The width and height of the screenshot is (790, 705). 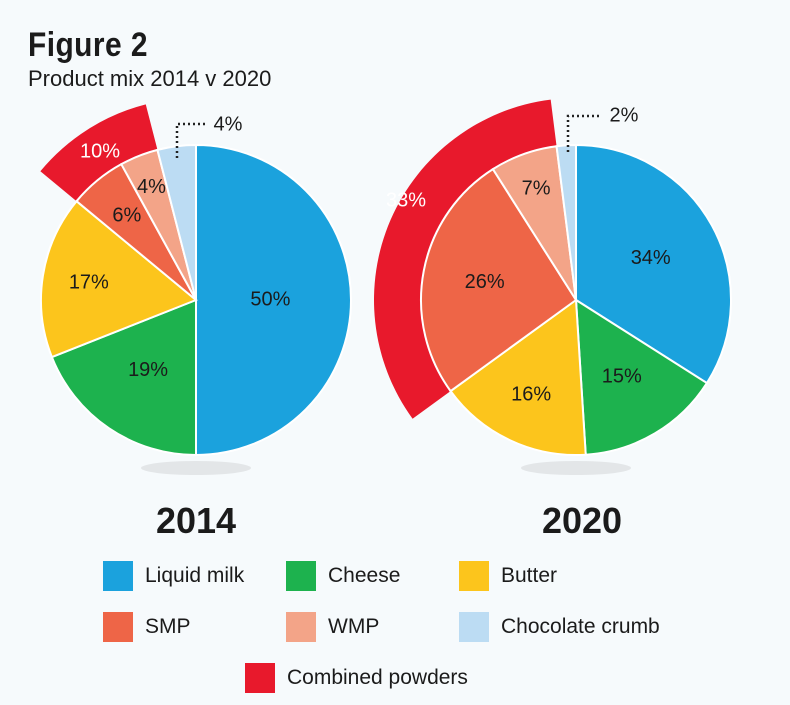 What do you see at coordinates (89, 282) in the screenshot?
I see `data-label-butter: 17%` at bounding box center [89, 282].